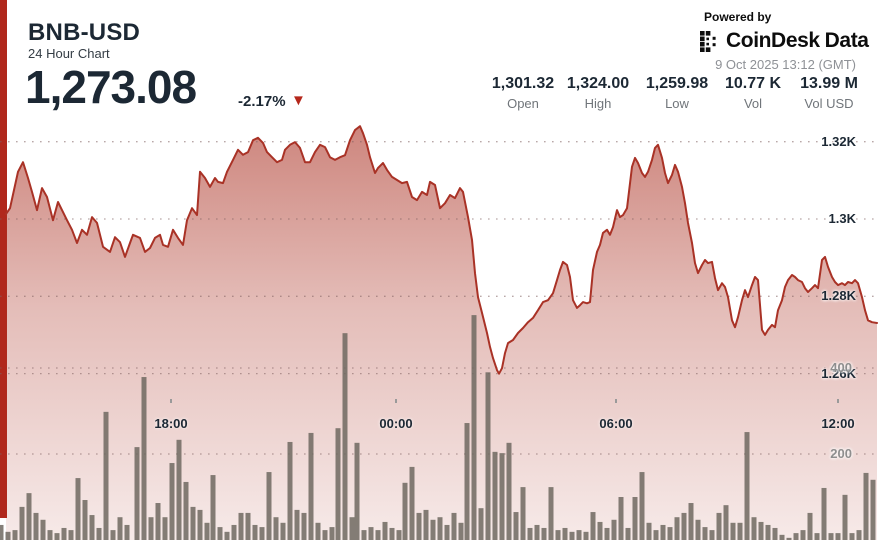  What do you see at coordinates (829, 93) in the screenshot?
I see `stat-vol-usd: 13.99 M Vol USD` at bounding box center [829, 93].